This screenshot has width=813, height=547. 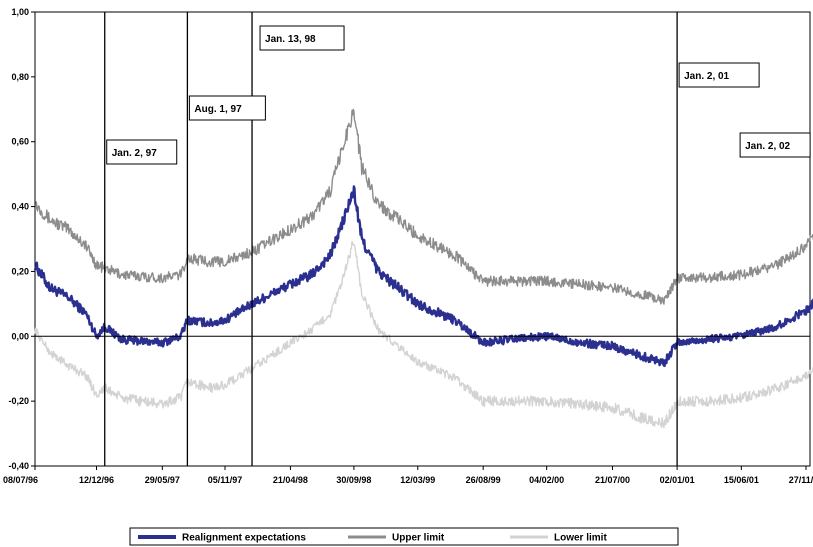 I want to click on legend-label: Lower limit, so click(x=580, y=538).